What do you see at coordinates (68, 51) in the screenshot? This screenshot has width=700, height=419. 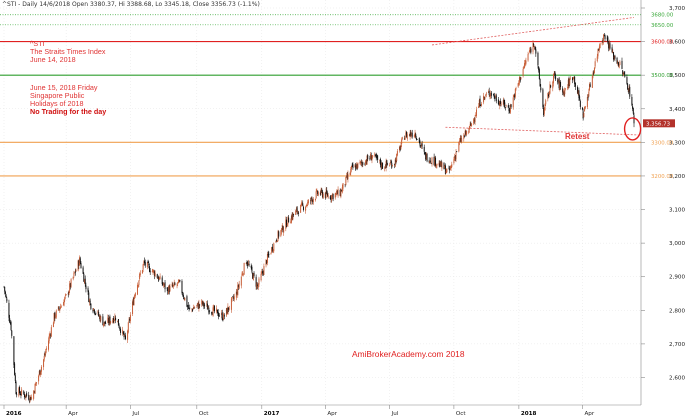 I see `index-name-label: The Straits Times Index` at bounding box center [68, 51].